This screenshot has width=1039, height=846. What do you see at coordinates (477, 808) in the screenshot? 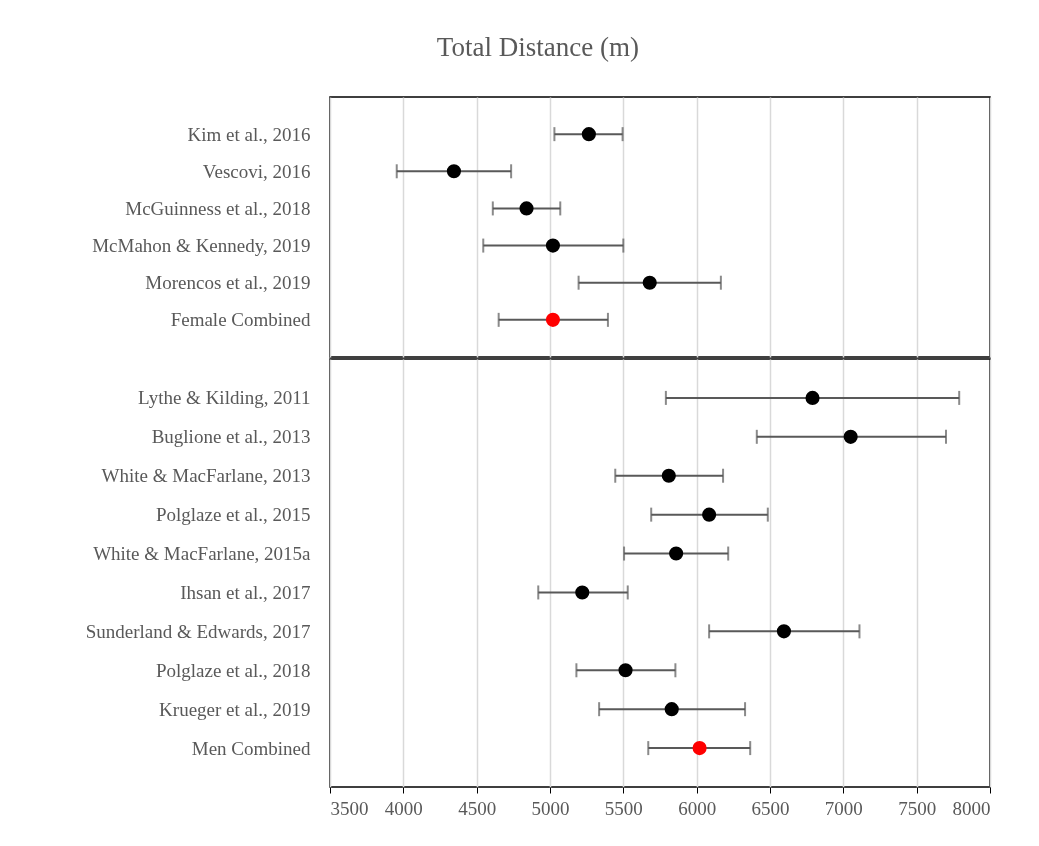
I see `x-tick-label: 4500` at bounding box center [477, 808].